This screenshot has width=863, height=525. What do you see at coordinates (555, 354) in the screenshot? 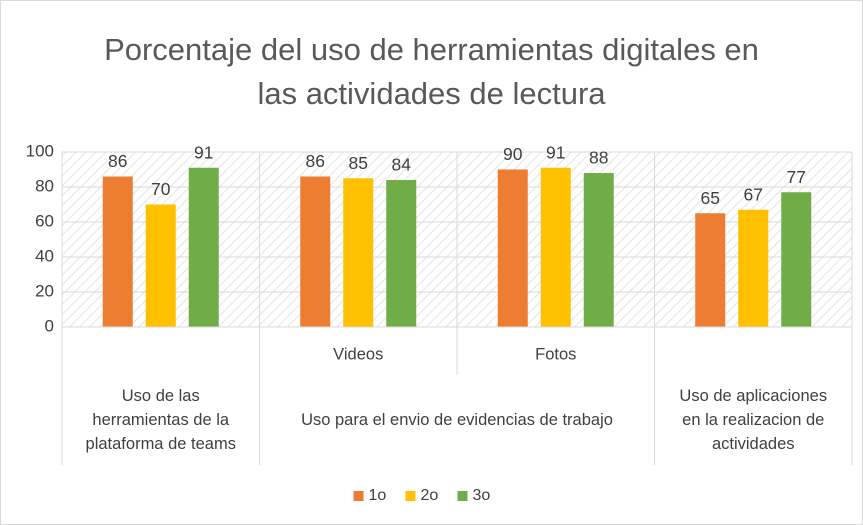
I see `x-tick-label: Fotos` at bounding box center [555, 354].